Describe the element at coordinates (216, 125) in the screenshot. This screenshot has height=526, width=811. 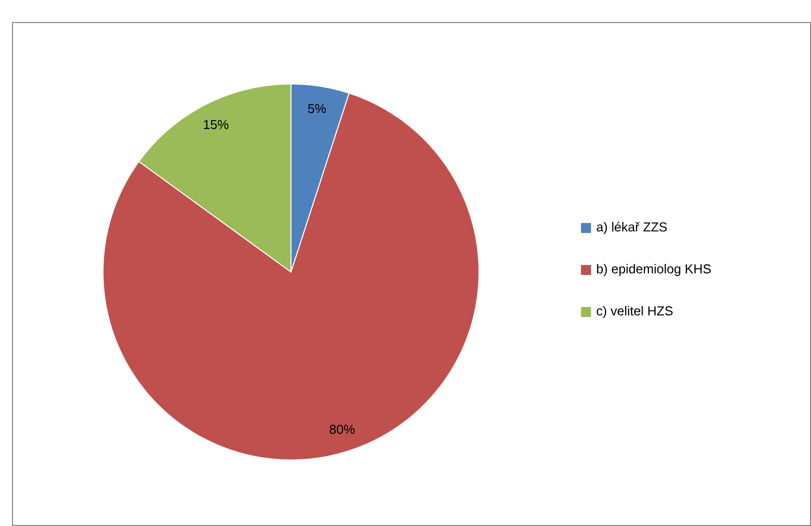
I see `data-label: 15%` at that location.